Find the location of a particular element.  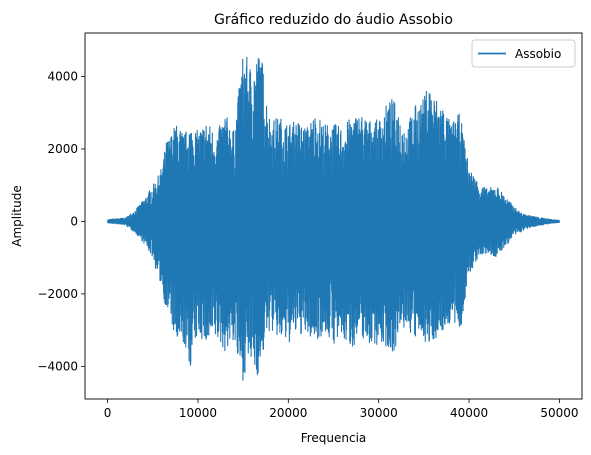

chart-title: Gráfico reduzido do áudio Assobio is located at coordinates (333, 20).